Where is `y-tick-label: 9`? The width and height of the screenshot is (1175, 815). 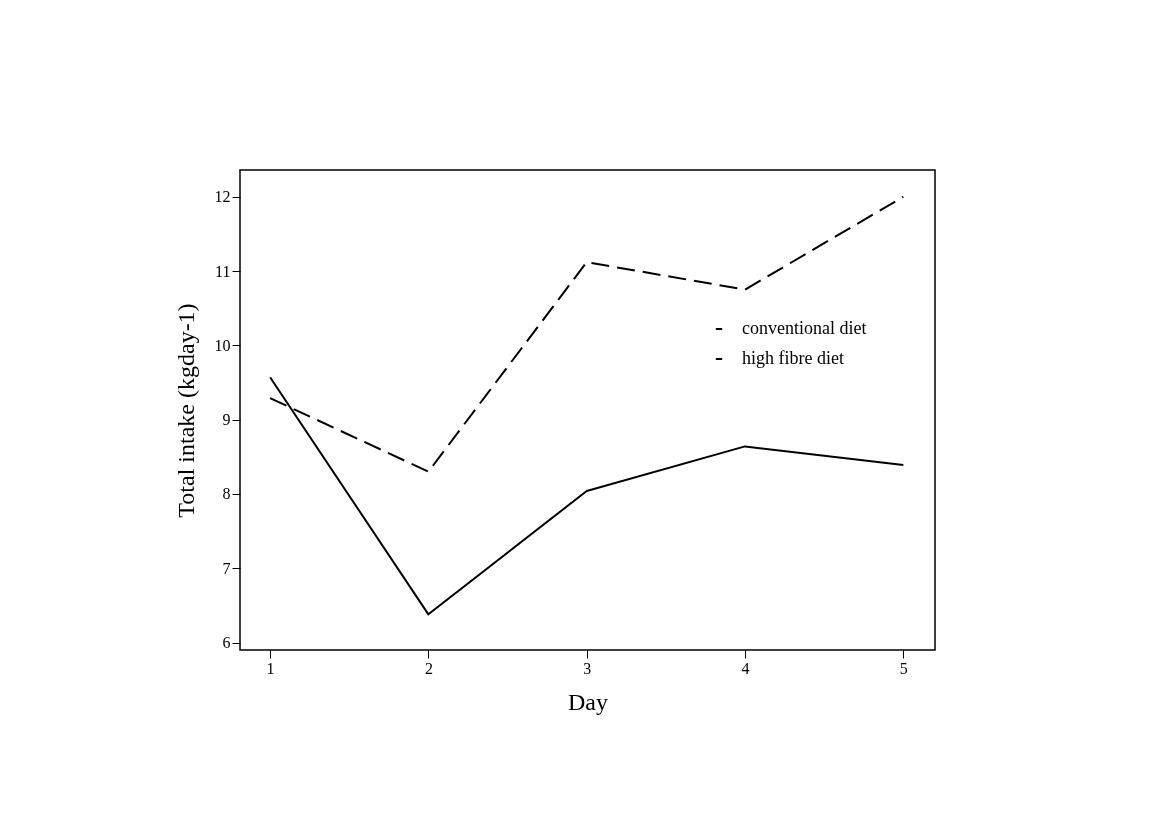
y-tick-label: 9 is located at coordinates (226, 420).